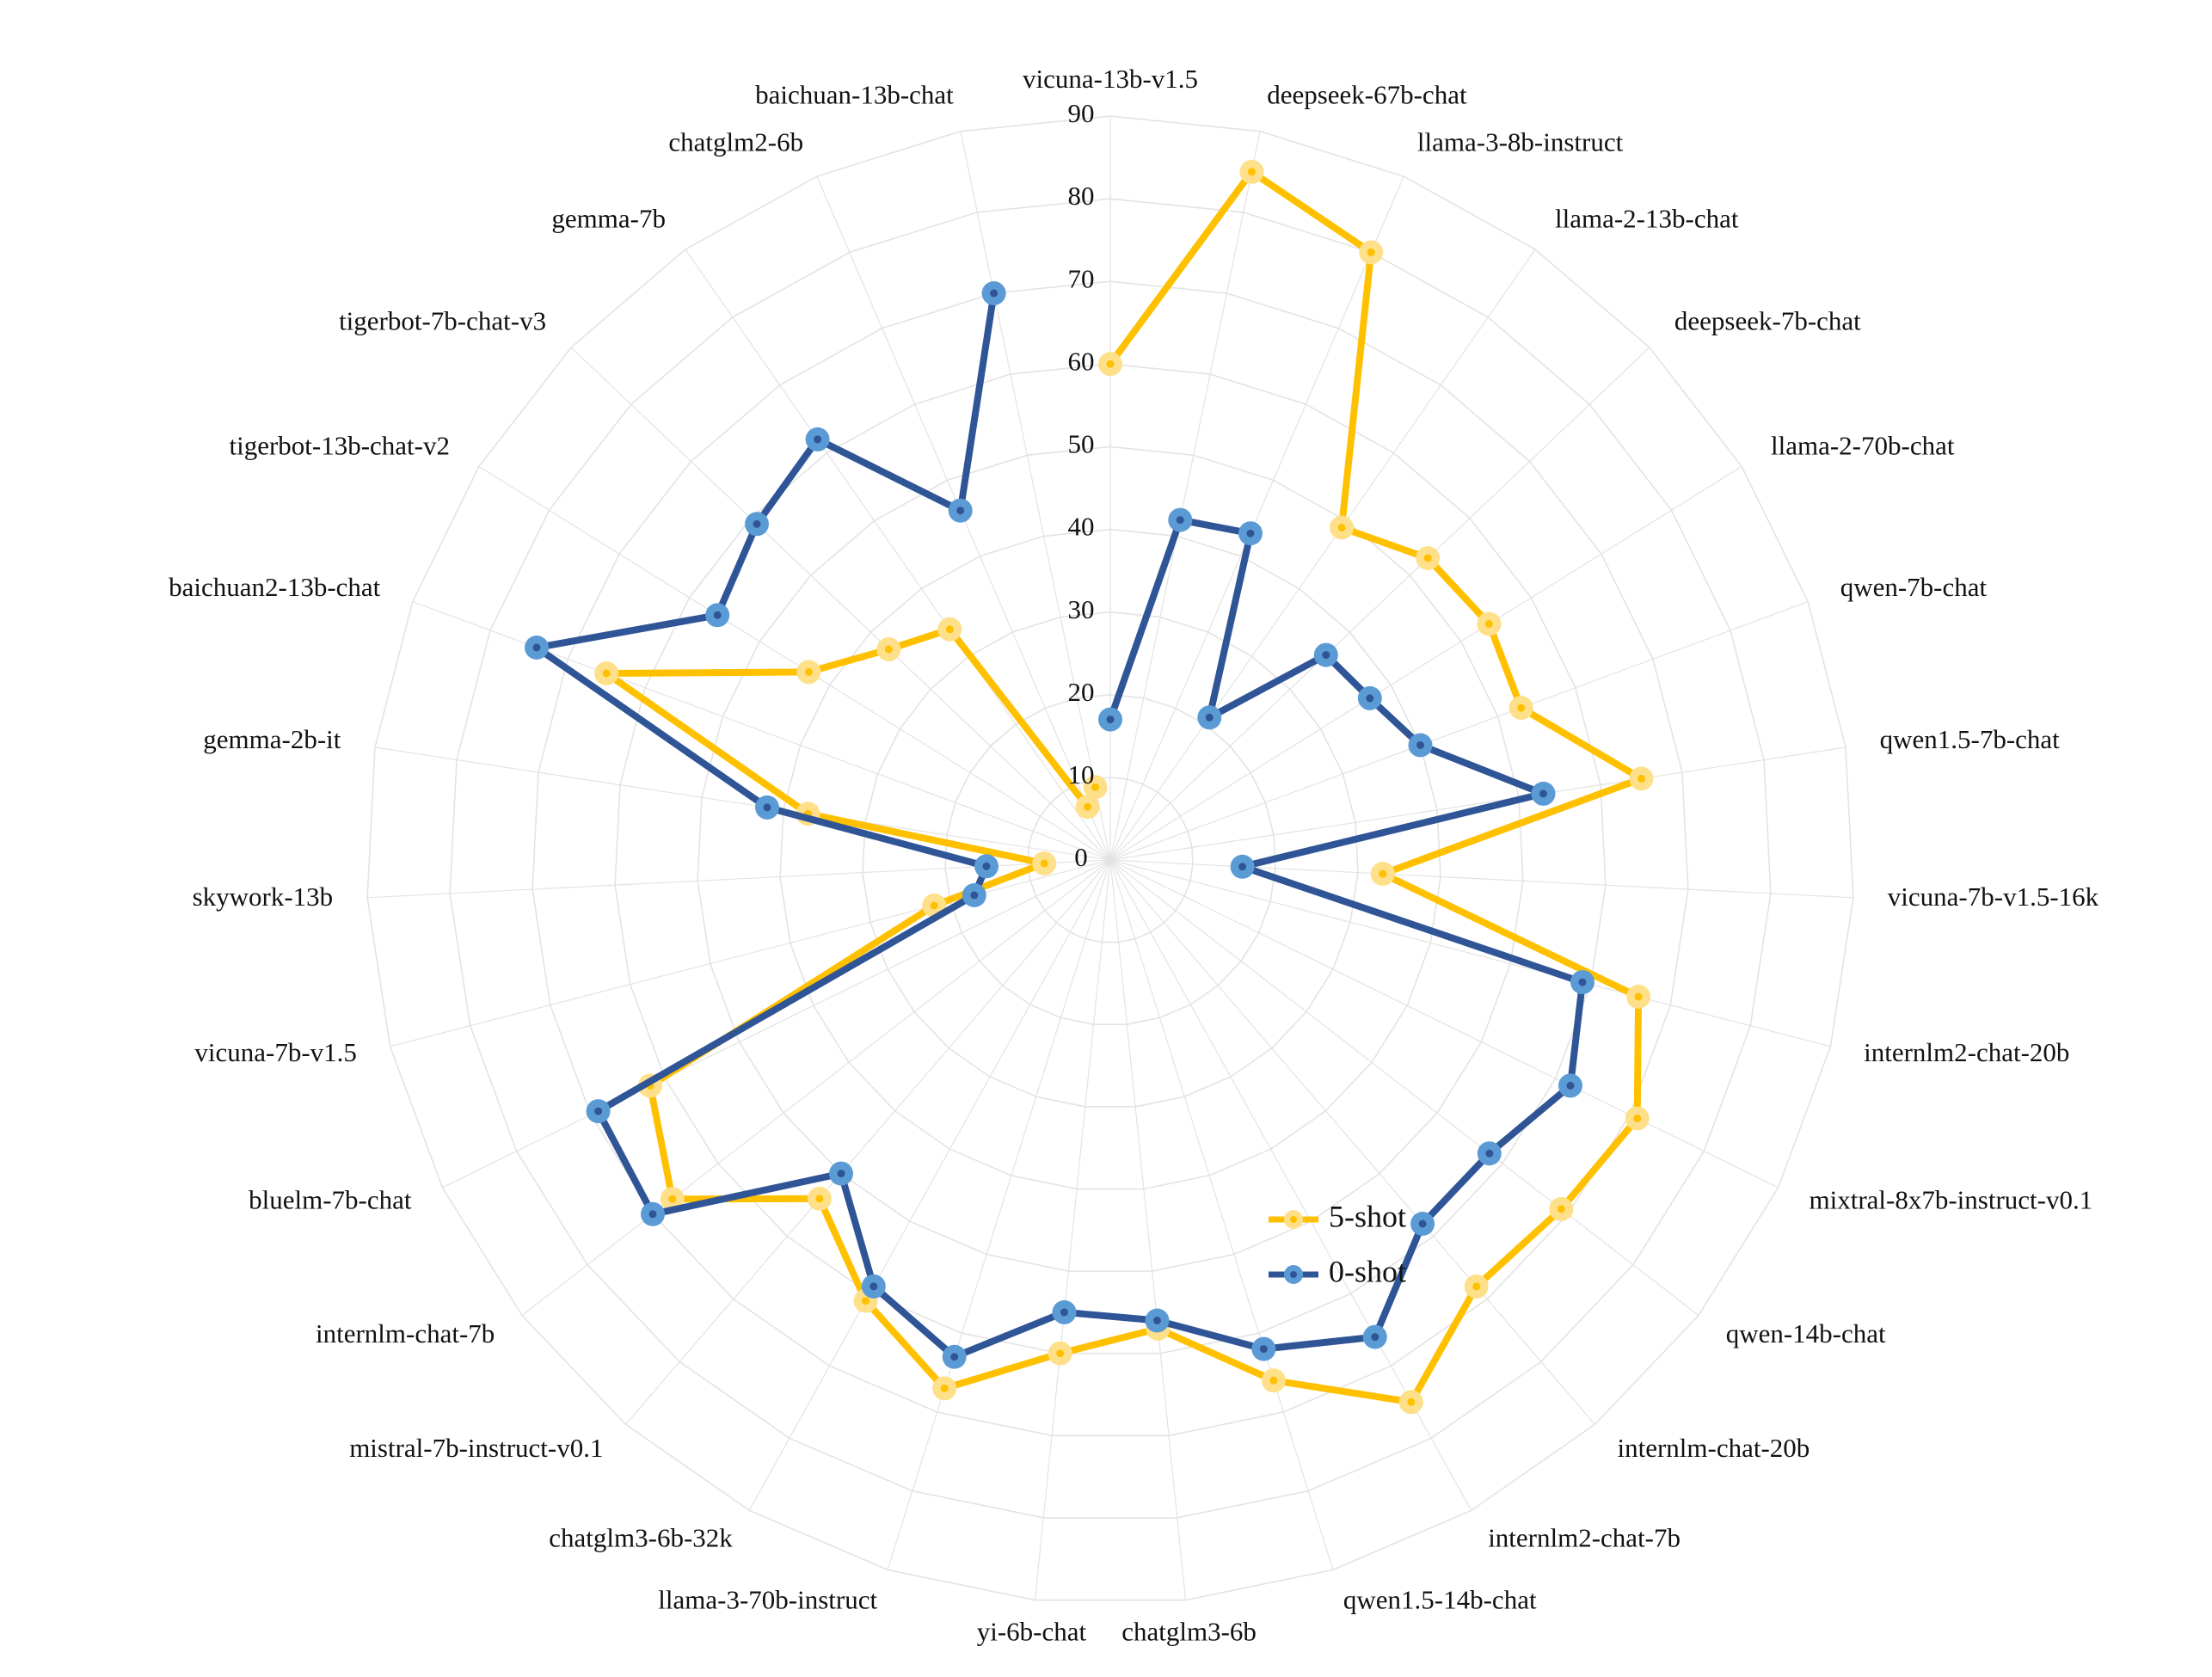  I want to click on category-label: chatglm3-6b, so click(1189, 1632).